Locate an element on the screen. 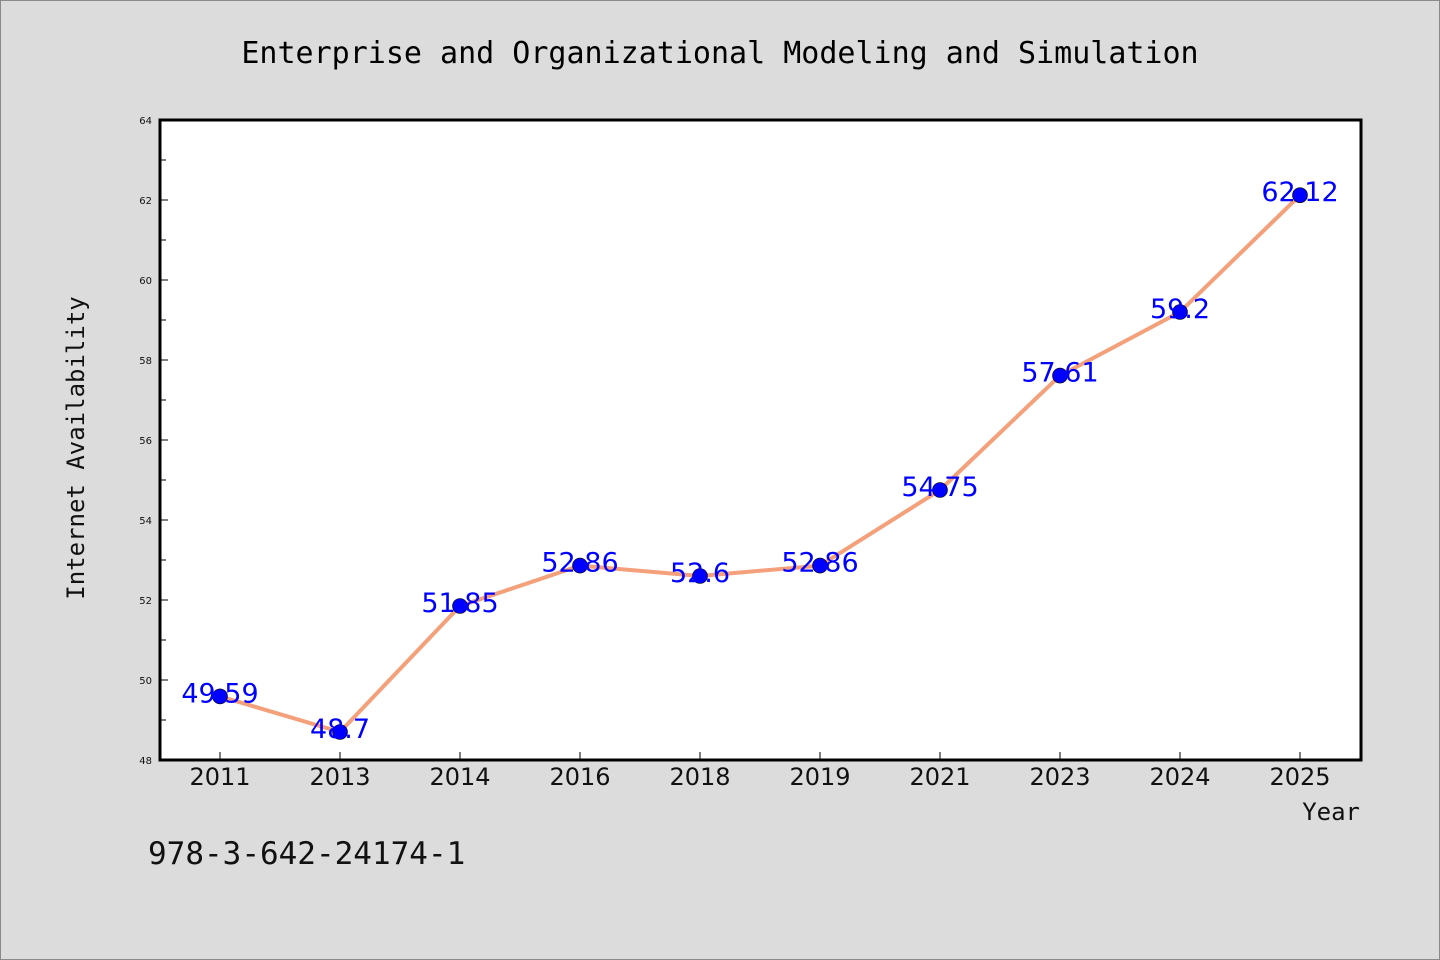  x-tick-label: 2018 is located at coordinates (699, 777).